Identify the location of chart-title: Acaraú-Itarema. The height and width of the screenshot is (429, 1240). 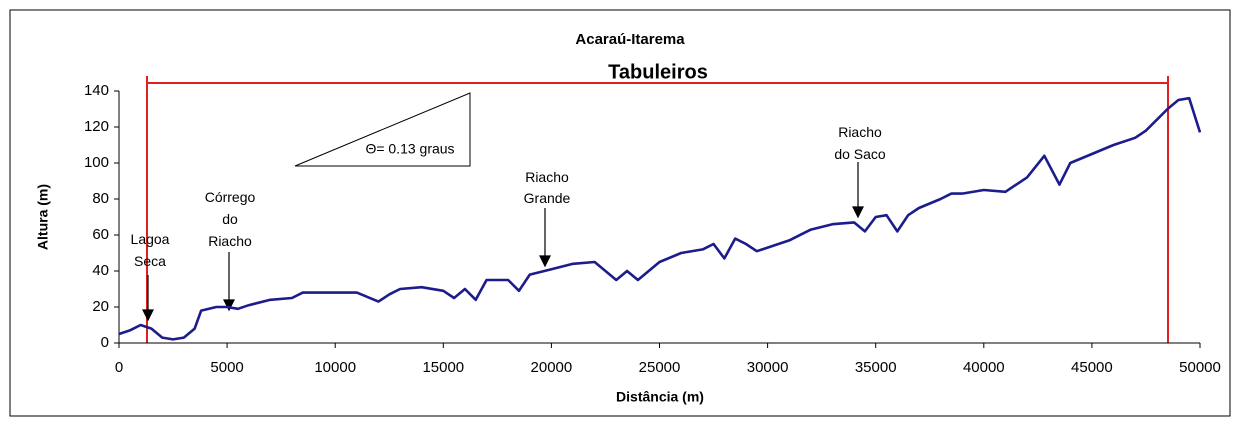
(630, 39).